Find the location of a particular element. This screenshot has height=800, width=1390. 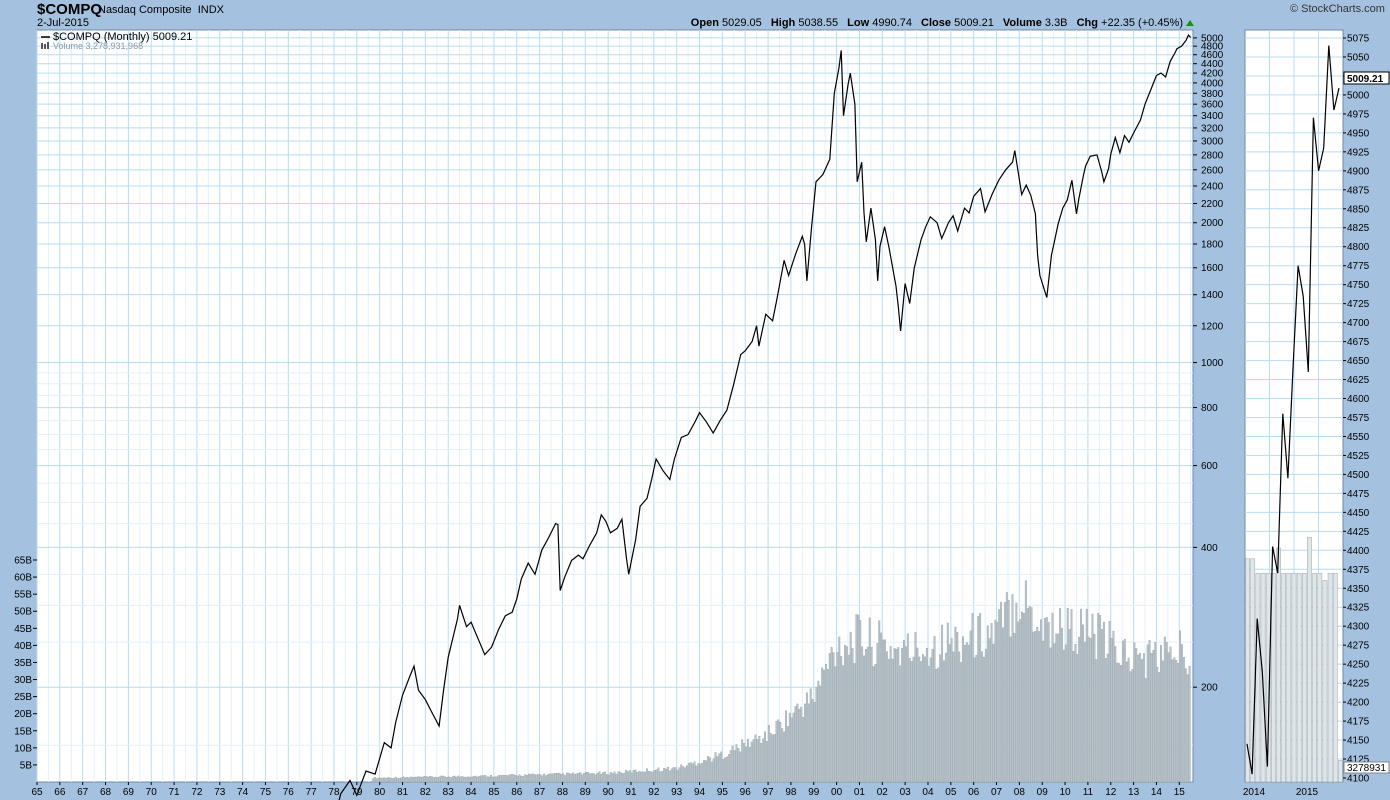

last-price-tag: 5009.21 is located at coordinates (1366, 78).